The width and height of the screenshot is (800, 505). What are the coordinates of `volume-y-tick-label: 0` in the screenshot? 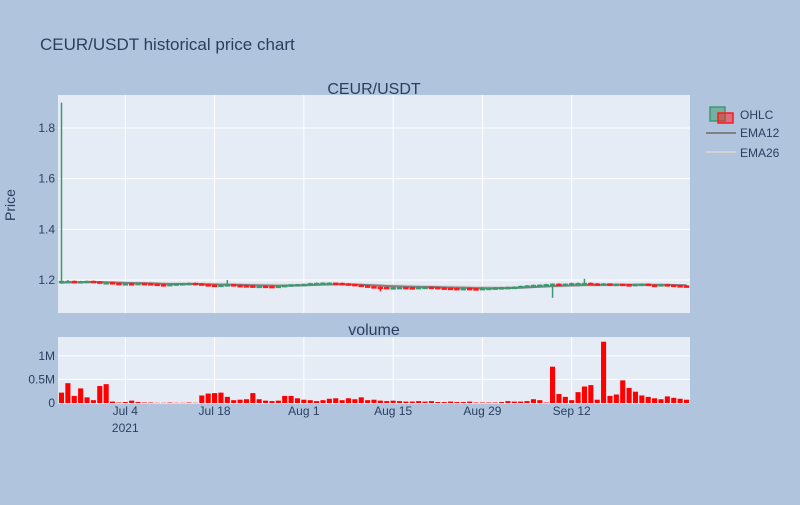 It's located at (51, 403).